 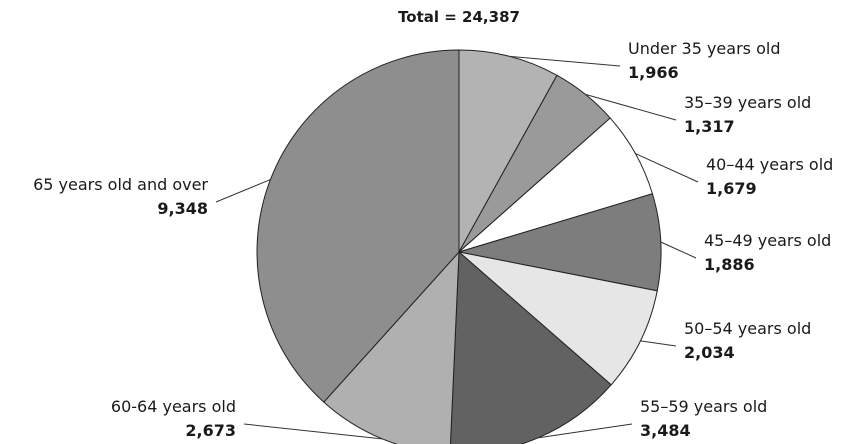 I want to click on slice-category-label: 55–59 years old, so click(x=703, y=406).